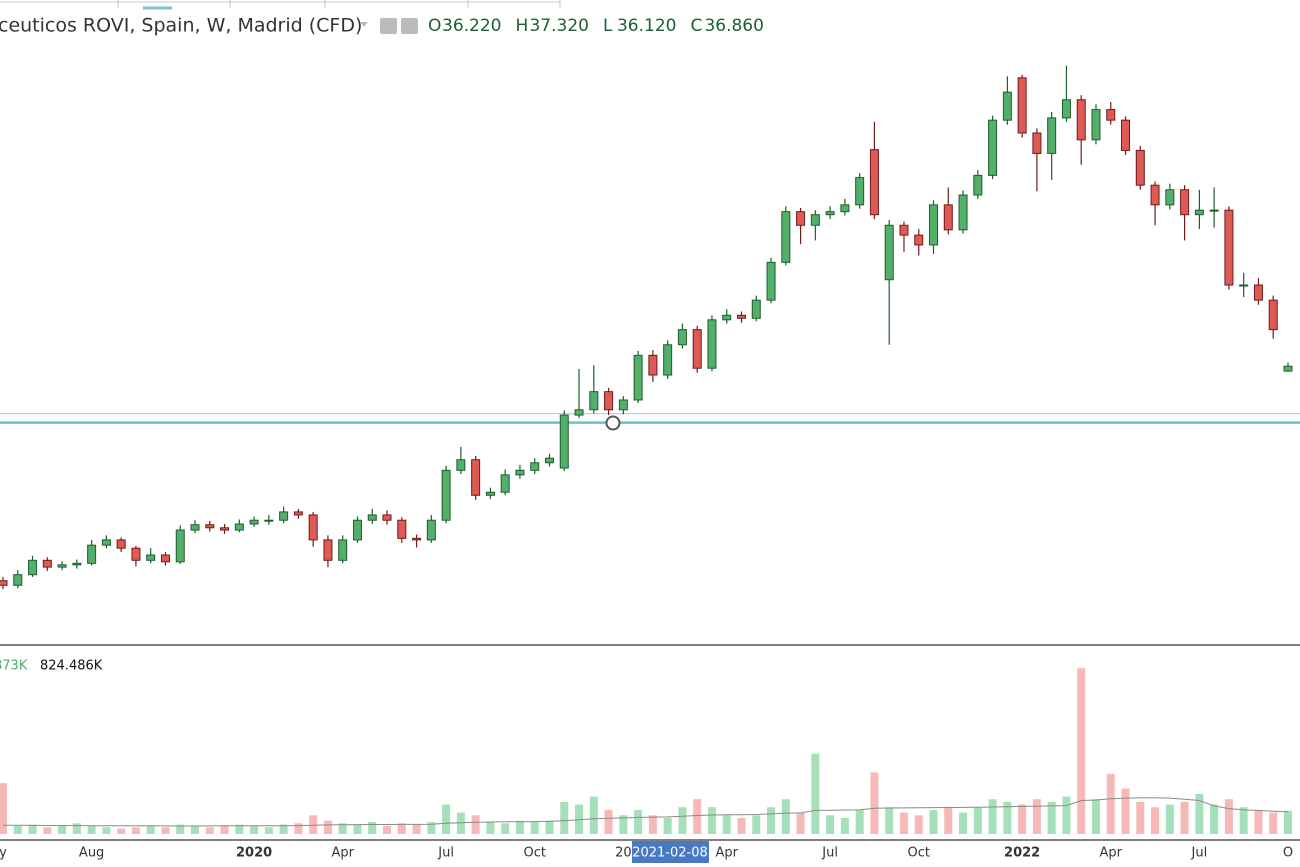  Describe the element at coordinates (521, 26) in the screenshot. I see `legend-name: H` at that location.